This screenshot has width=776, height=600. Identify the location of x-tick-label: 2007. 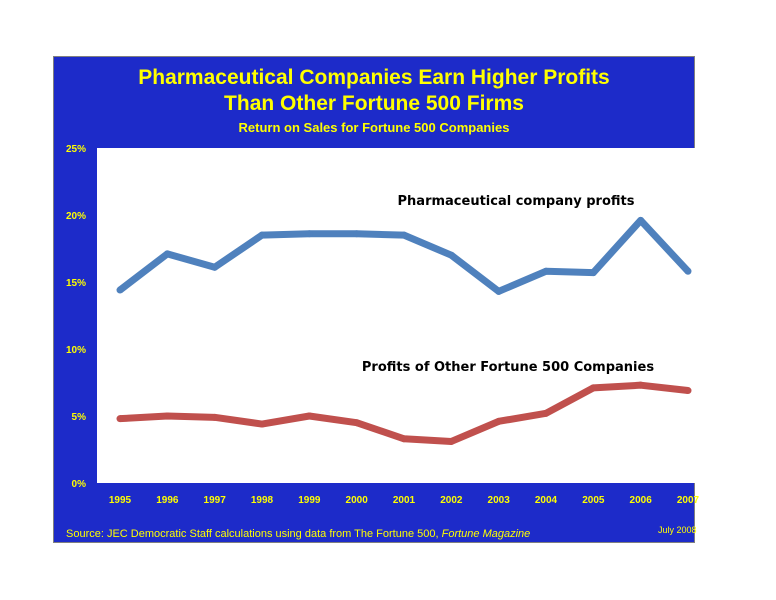
(688, 500).